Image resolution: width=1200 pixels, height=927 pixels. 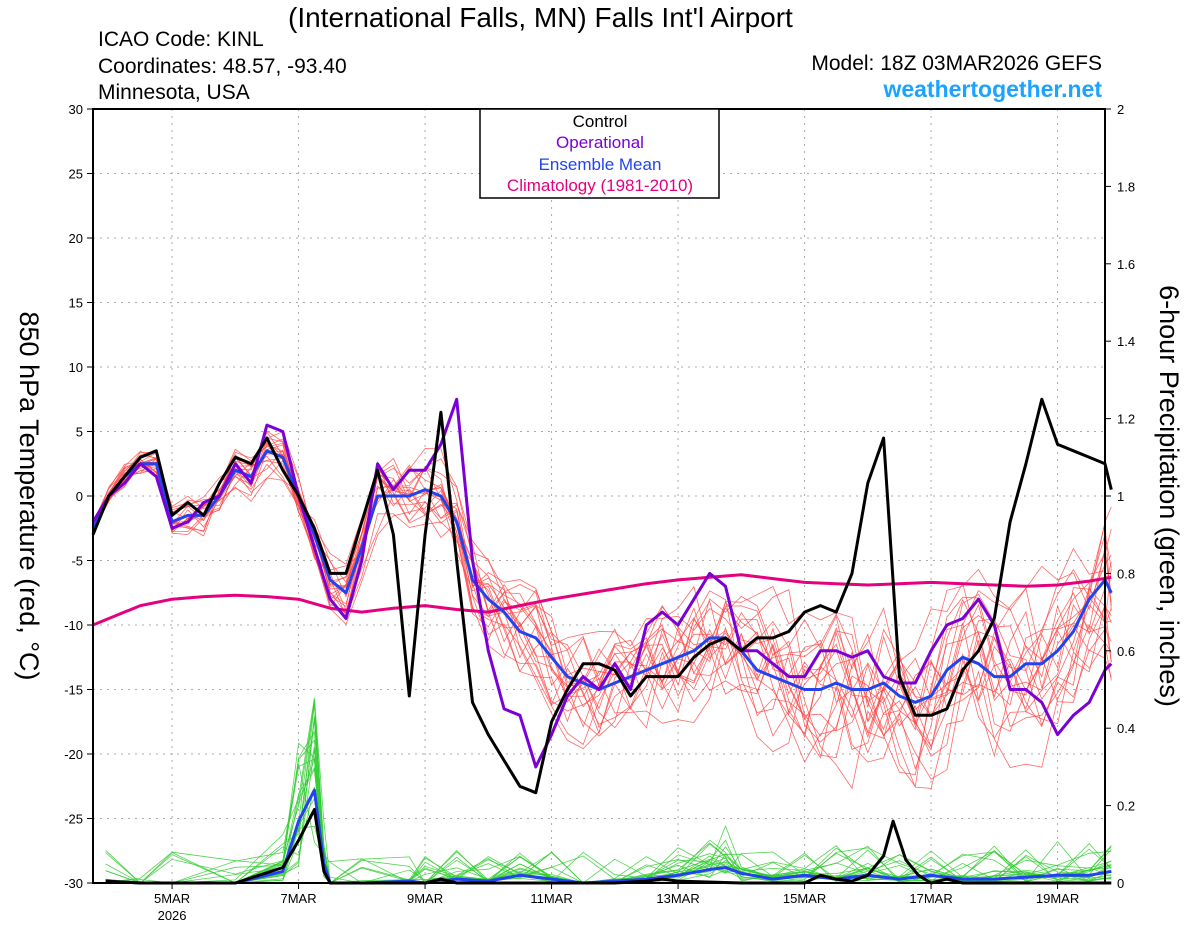 I want to click on precip-control-line, so click(x=608, y=846).